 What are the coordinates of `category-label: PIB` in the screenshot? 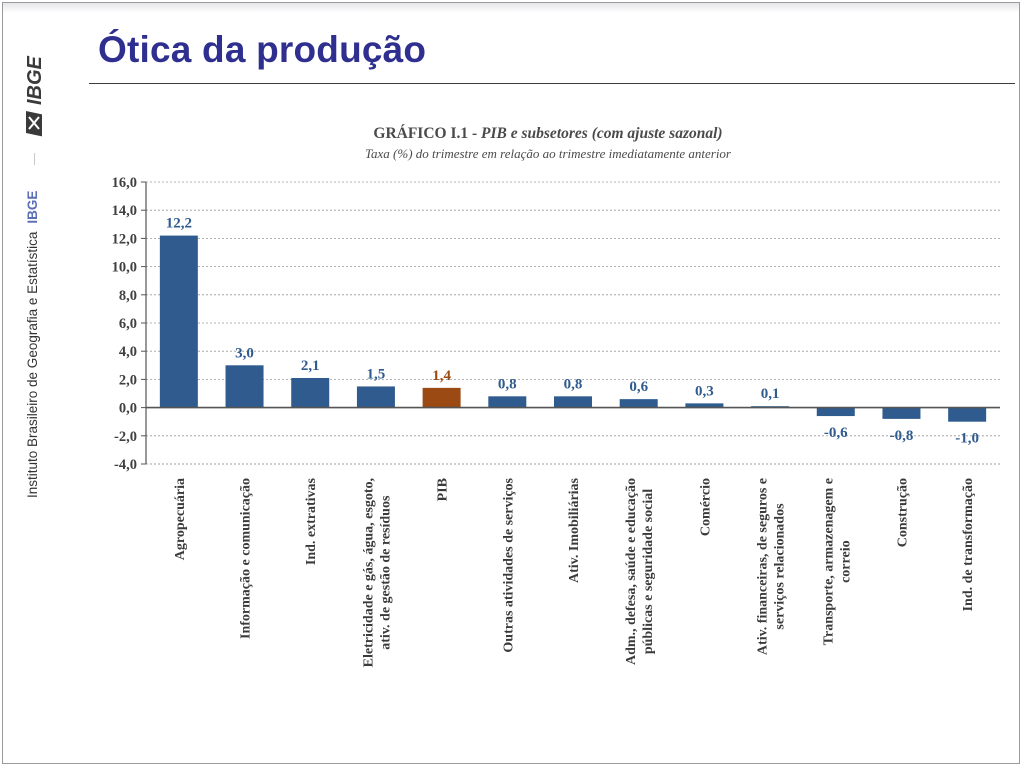 It's located at (443, 489).